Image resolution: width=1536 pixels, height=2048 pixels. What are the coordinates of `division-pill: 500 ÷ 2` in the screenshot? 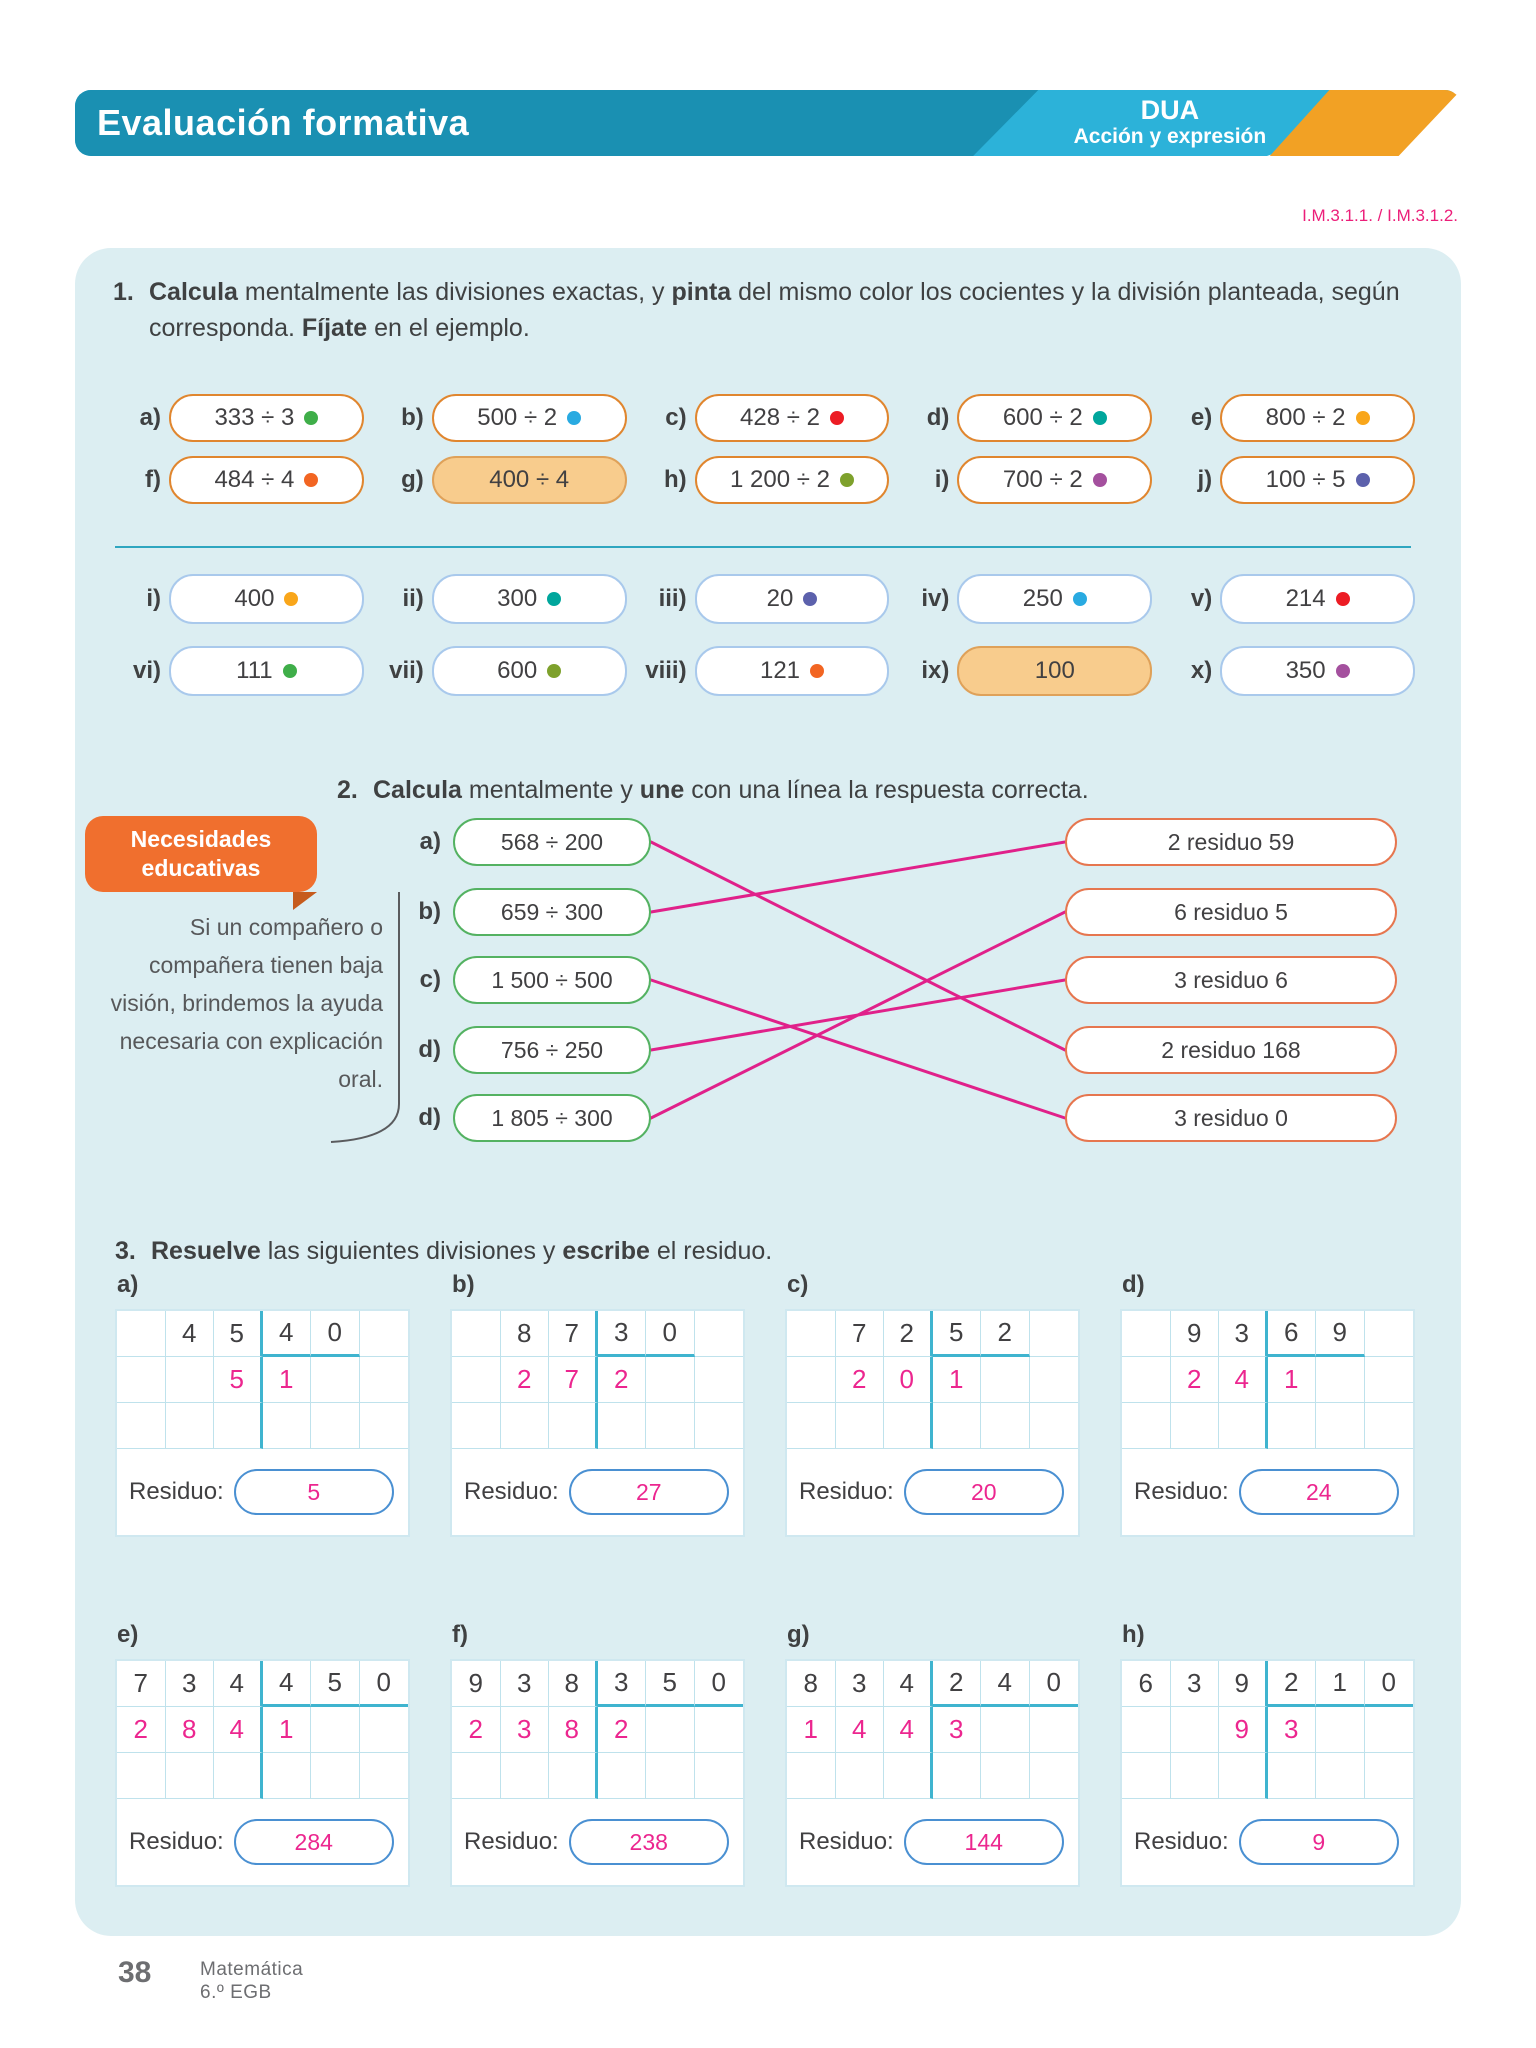 It's located at (529, 418).